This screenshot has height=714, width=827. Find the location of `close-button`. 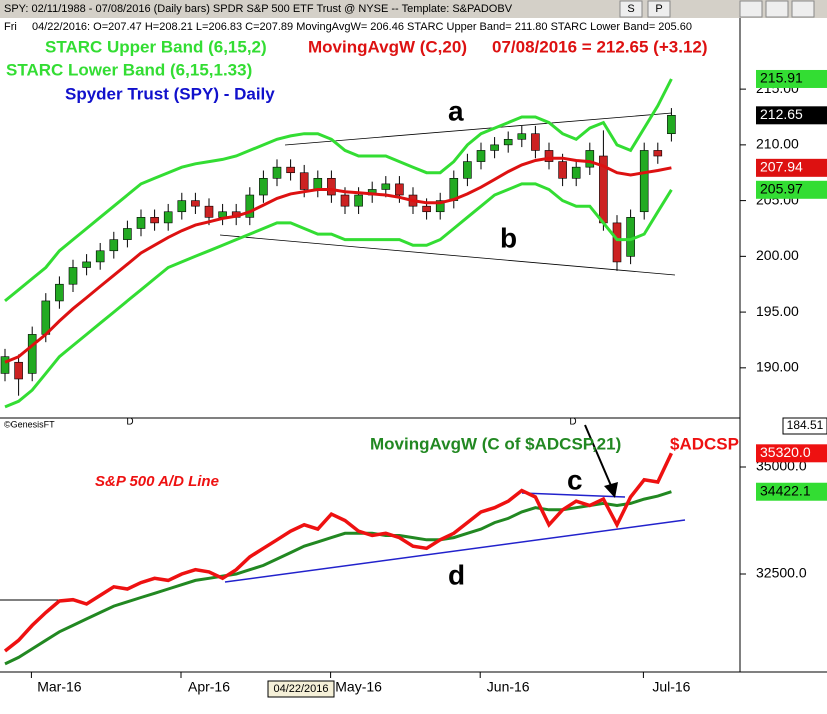

close-button is located at coordinates (803, 9).